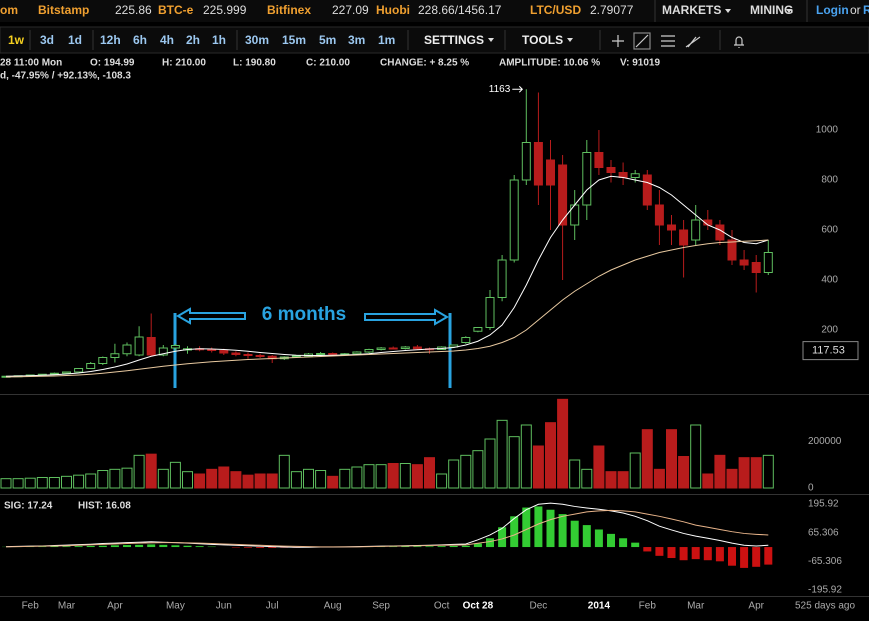 This screenshot has height=621, width=869. I want to click on x-tick-label: Apr, so click(115, 606).